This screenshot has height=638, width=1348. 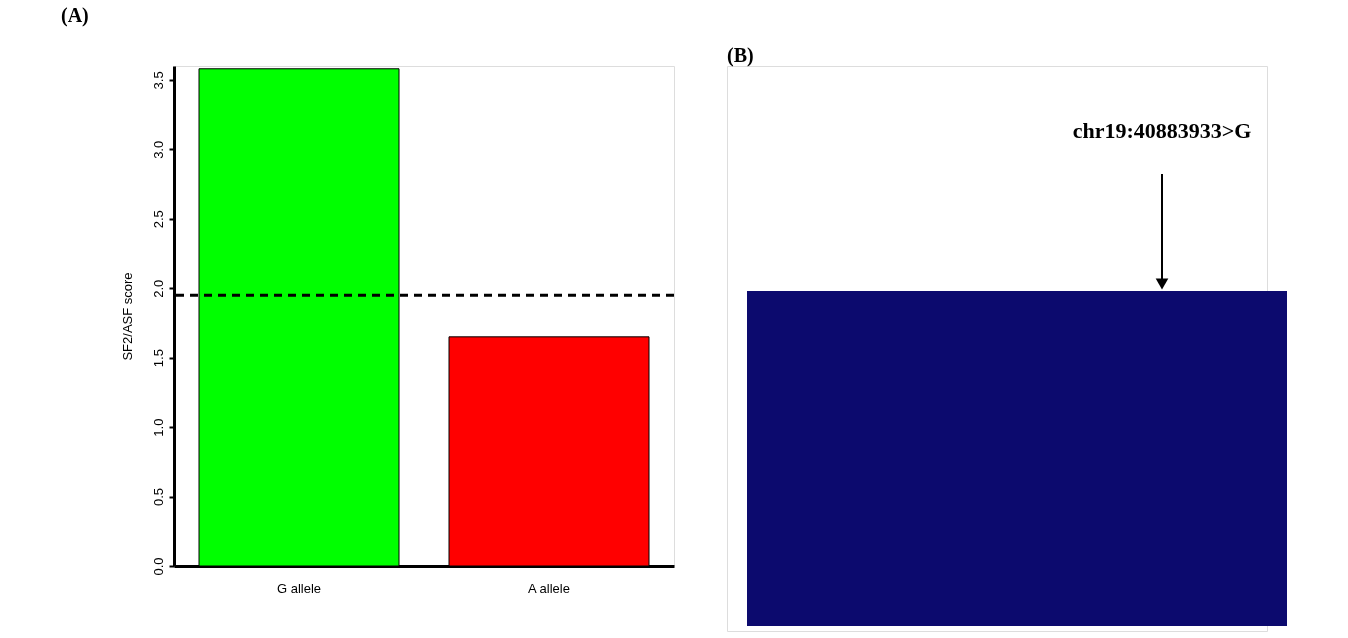 I want to click on y-axis-title: SF2/ASF score, so click(x=127, y=316).